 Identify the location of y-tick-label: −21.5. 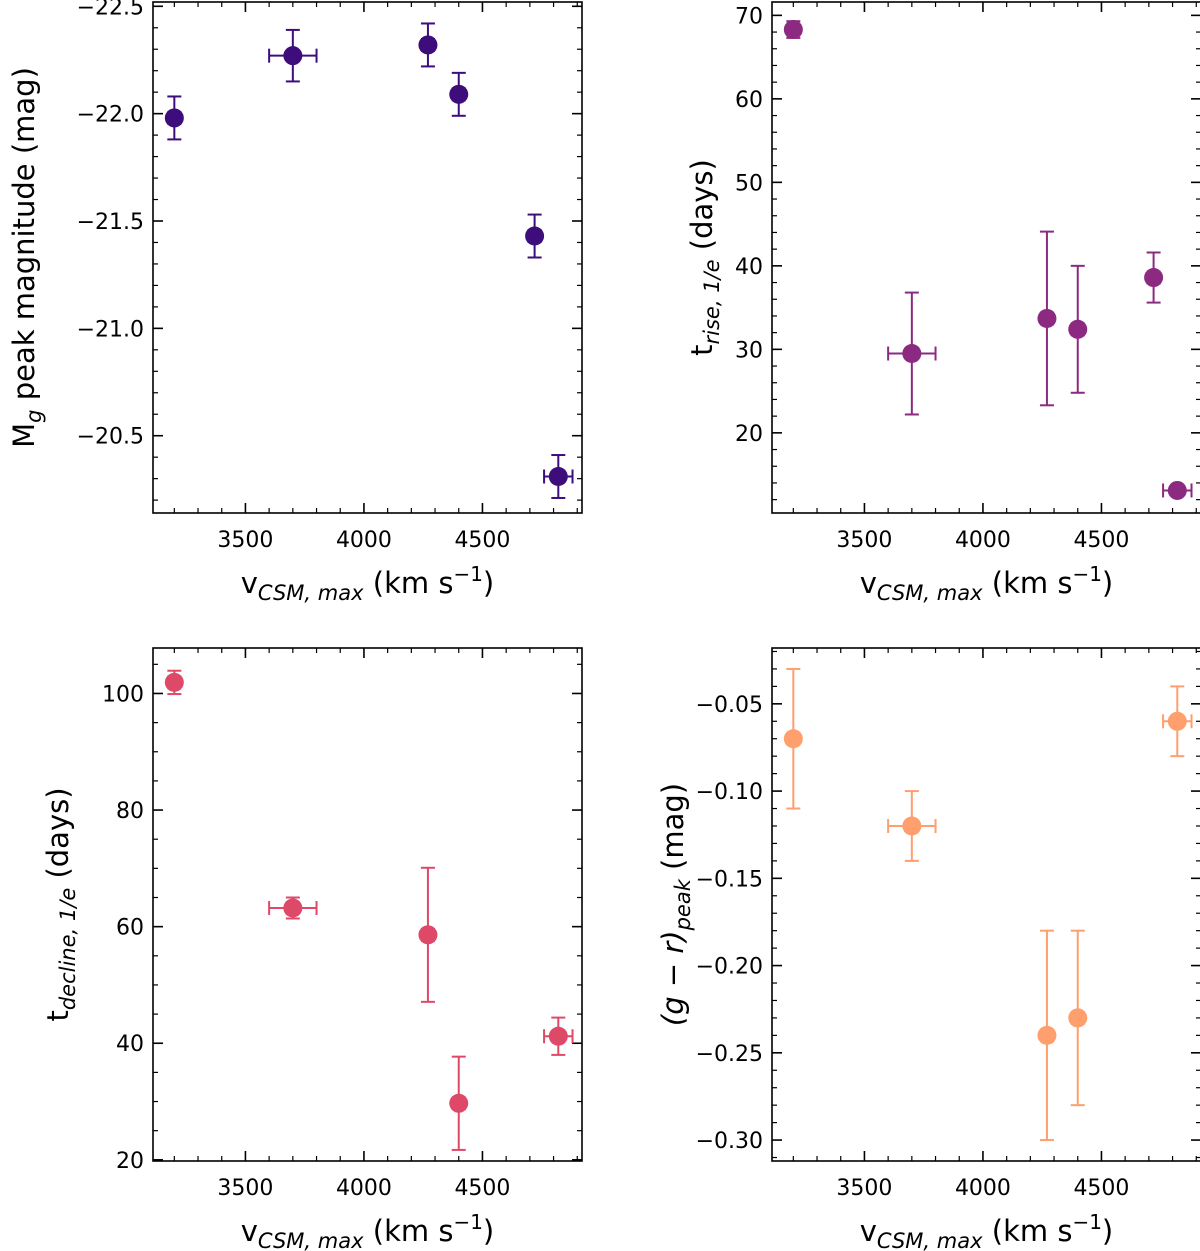
(110, 222).